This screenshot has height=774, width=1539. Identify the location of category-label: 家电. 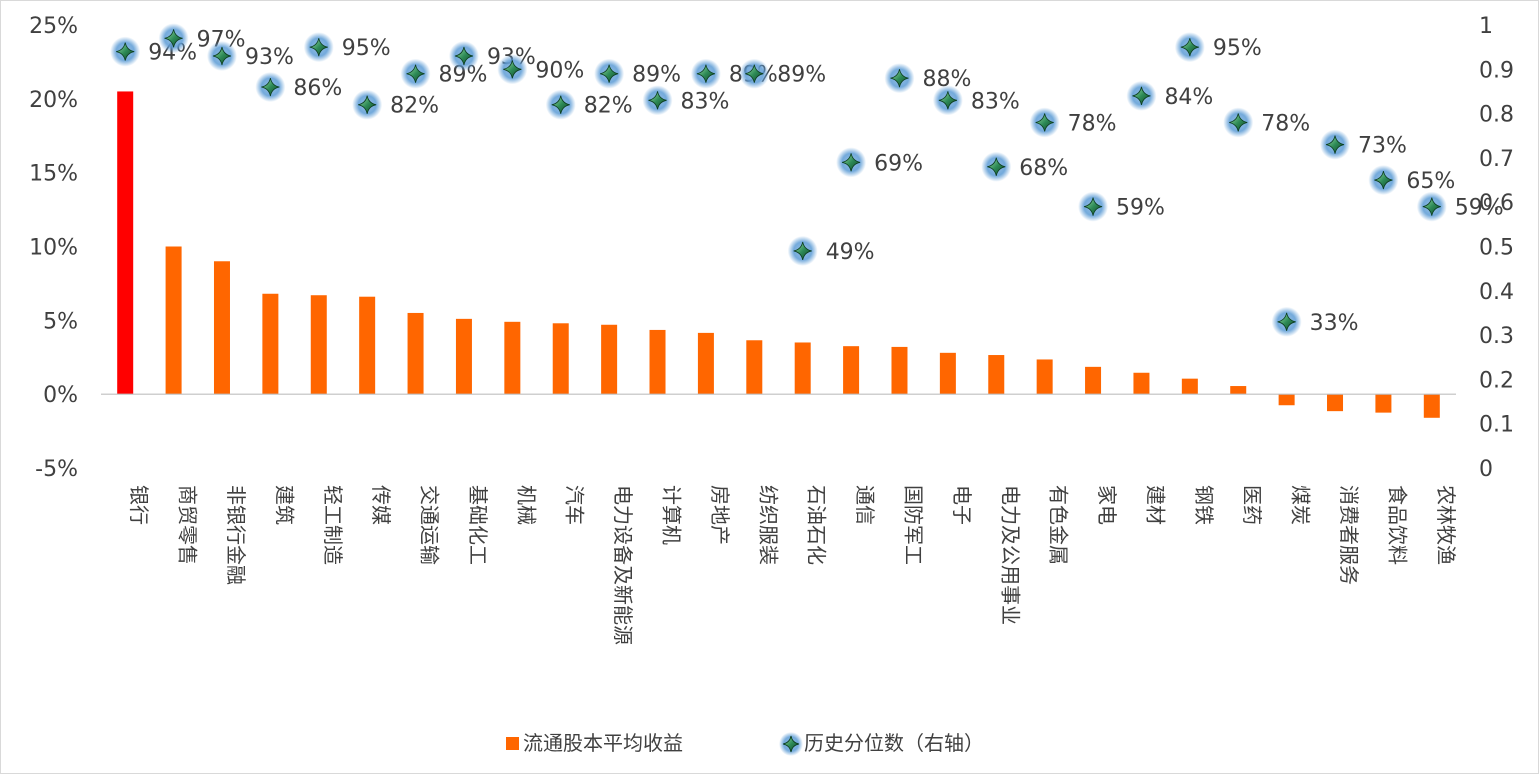
(1107, 505).